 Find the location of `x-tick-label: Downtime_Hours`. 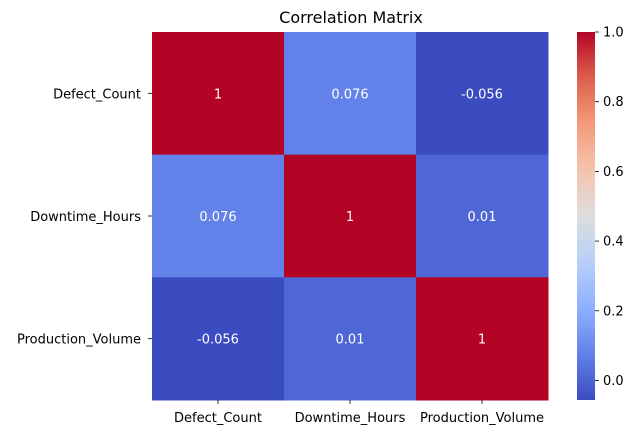

x-tick-label: Downtime_Hours is located at coordinates (350, 418).